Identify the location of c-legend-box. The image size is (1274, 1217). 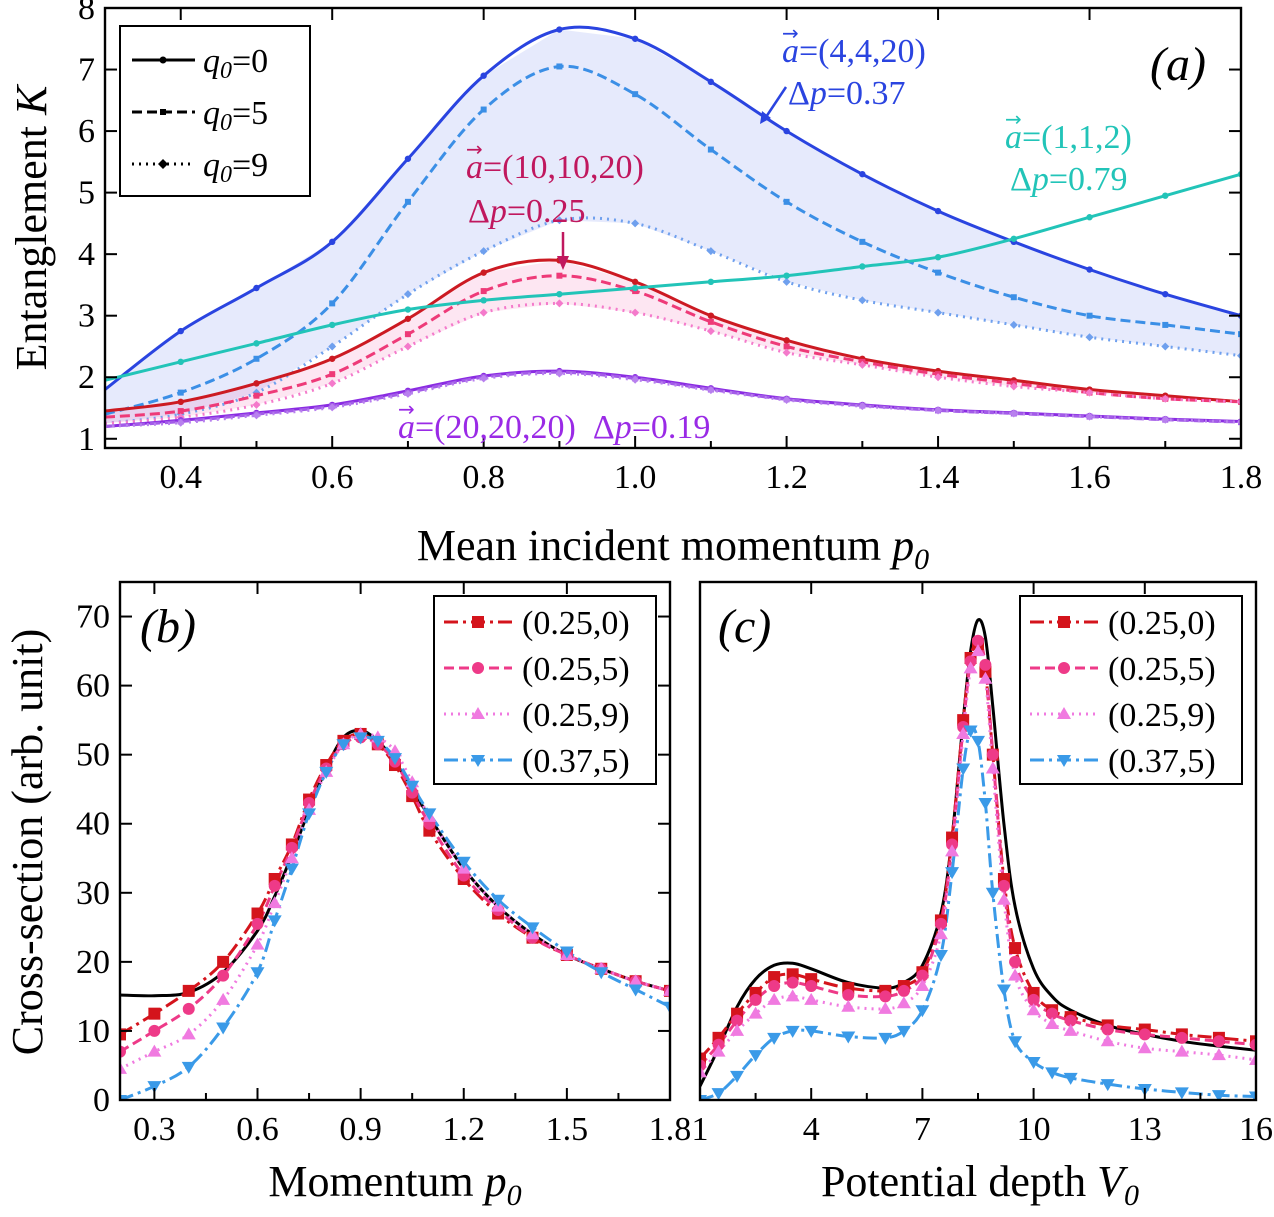
(1131, 690).